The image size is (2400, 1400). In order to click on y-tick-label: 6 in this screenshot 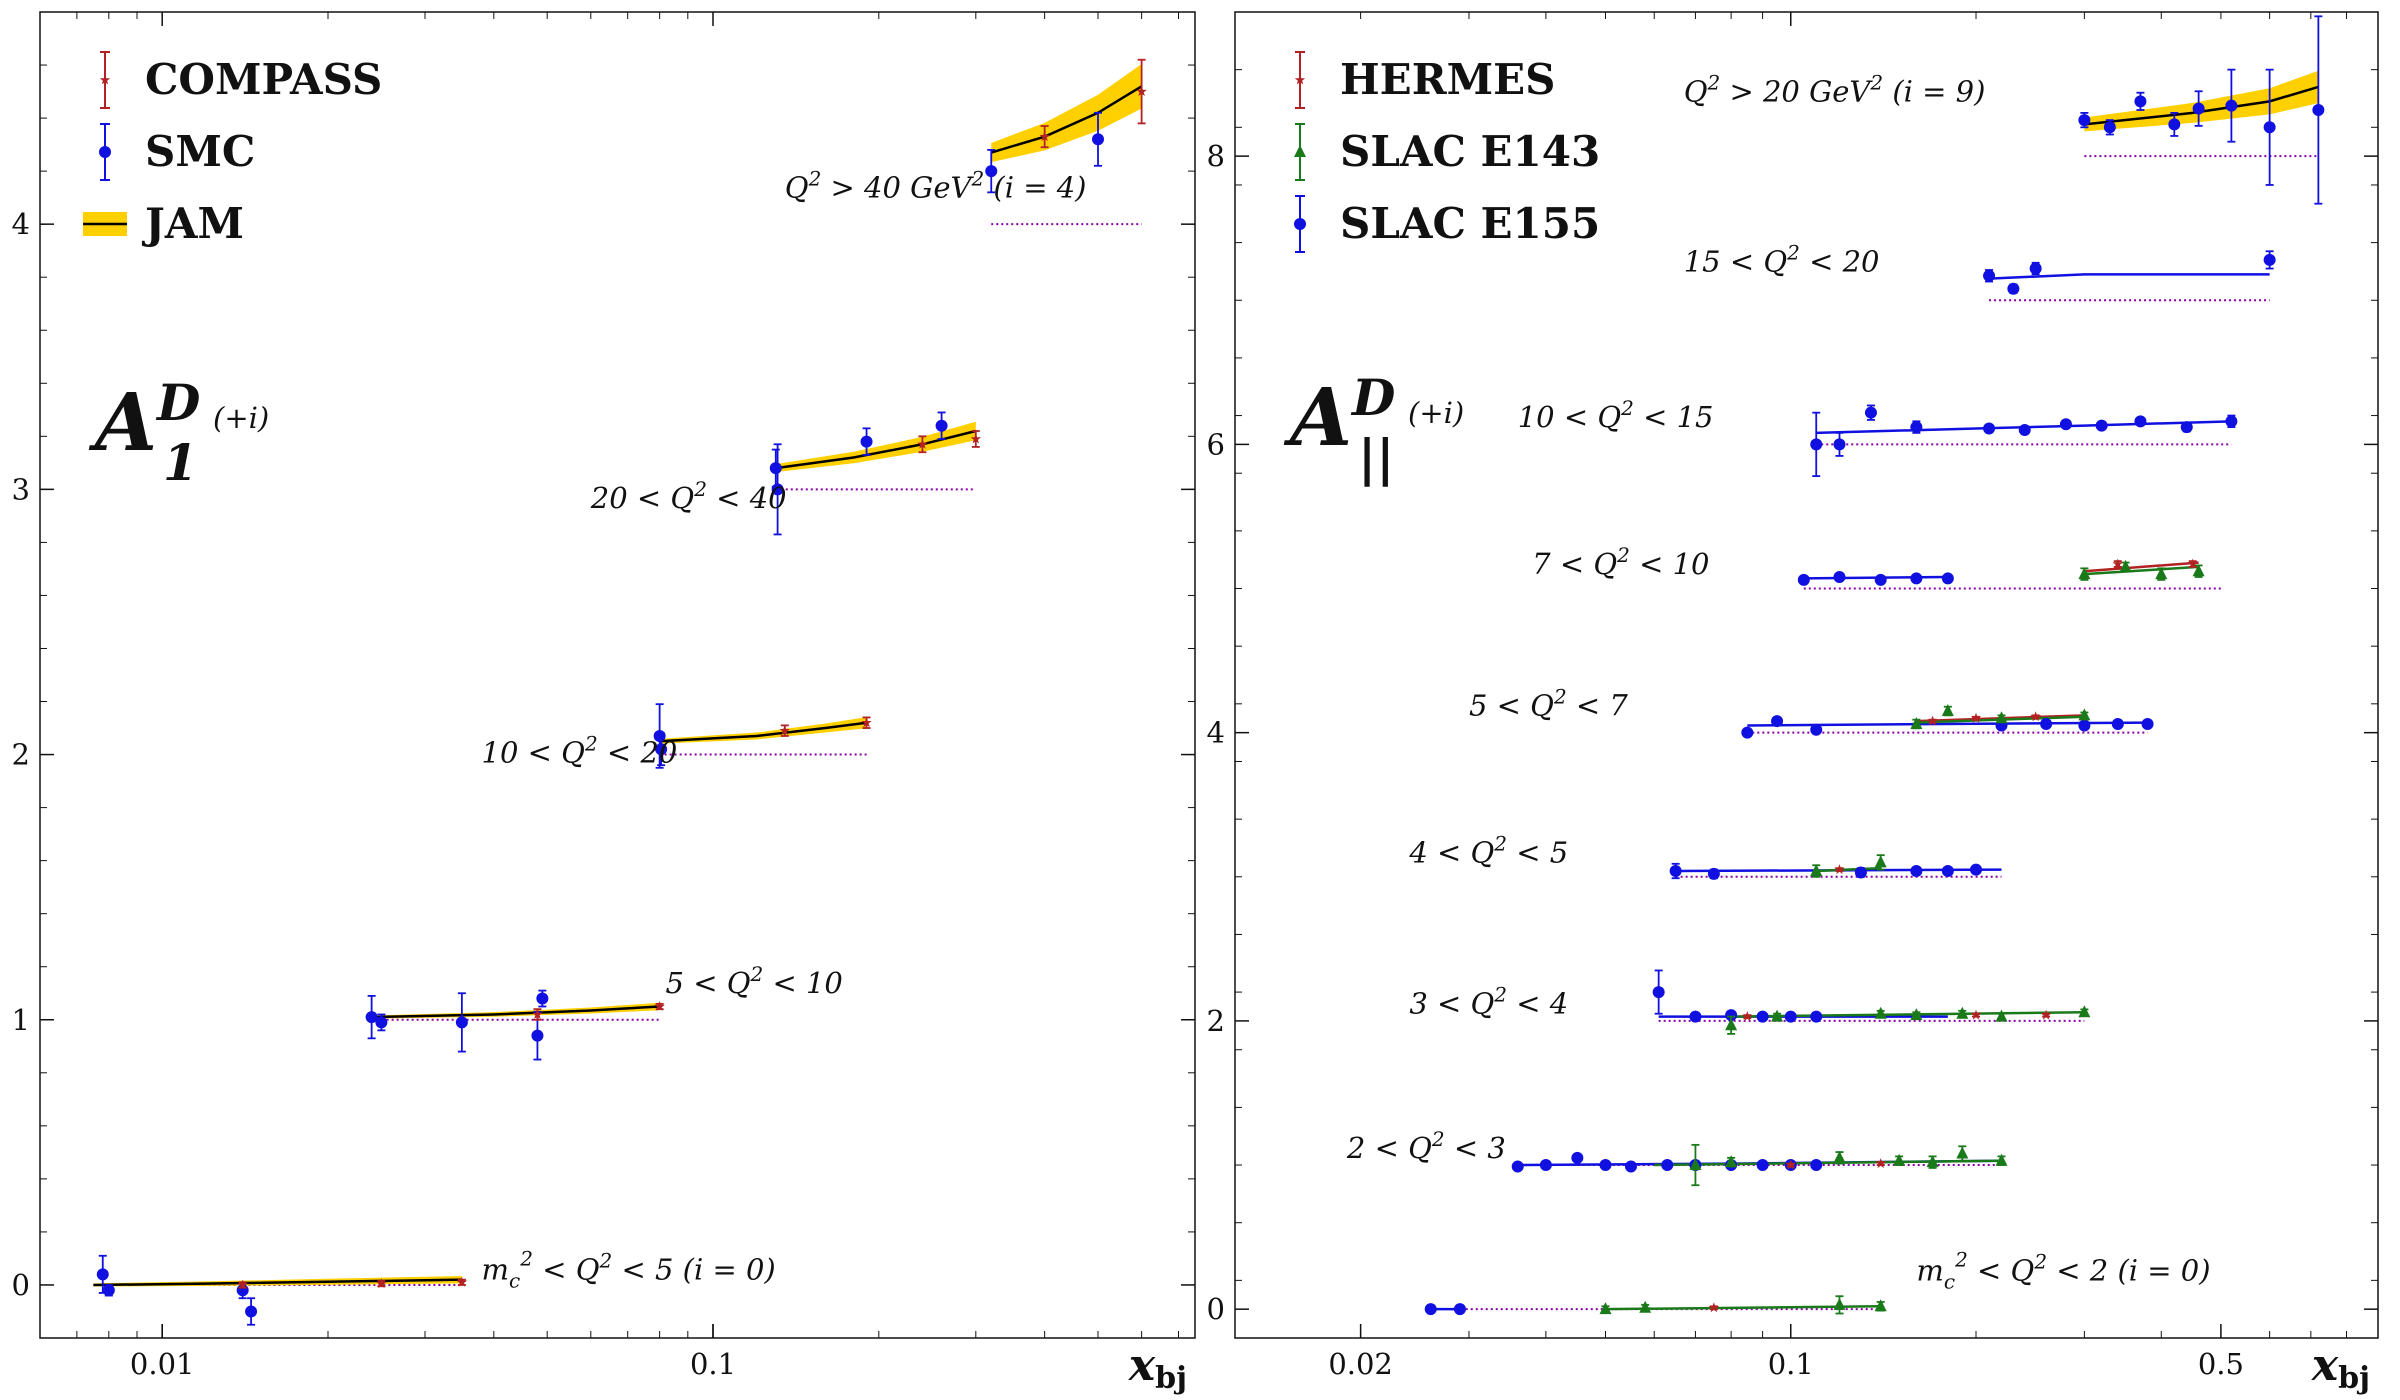, I will do `click(1216, 444)`.